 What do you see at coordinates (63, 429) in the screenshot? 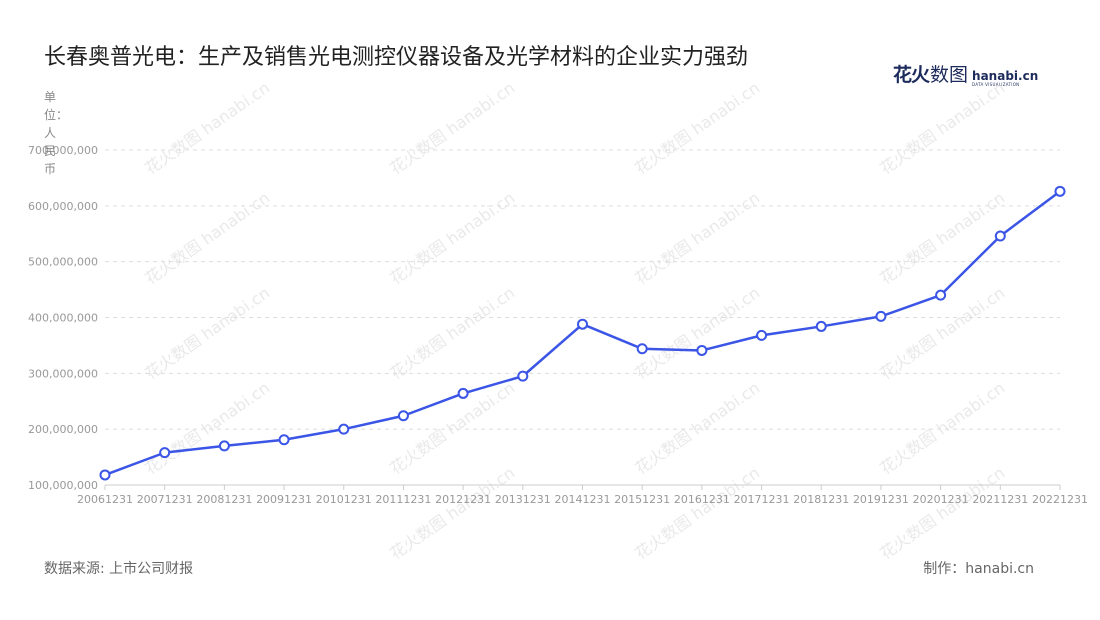
I see `y-tick-label: 200,000,000` at bounding box center [63, 429].